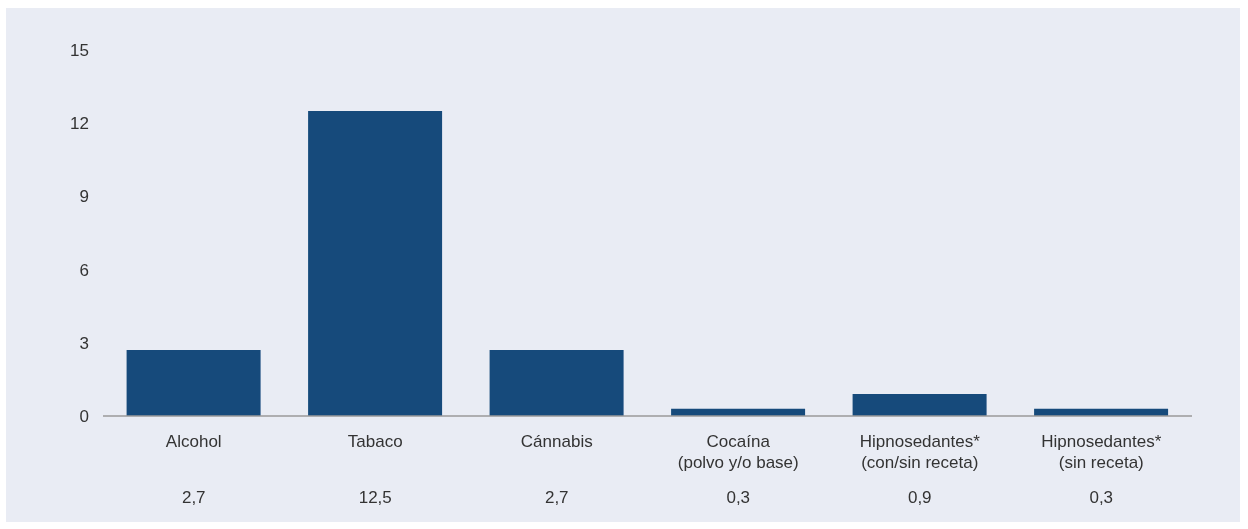 This screenshot has width=1248, height=529. What do you see at coordinates (79, 51) in the screenshot?
I see `y-tick-label: 15` at bounding box center [79, 51].